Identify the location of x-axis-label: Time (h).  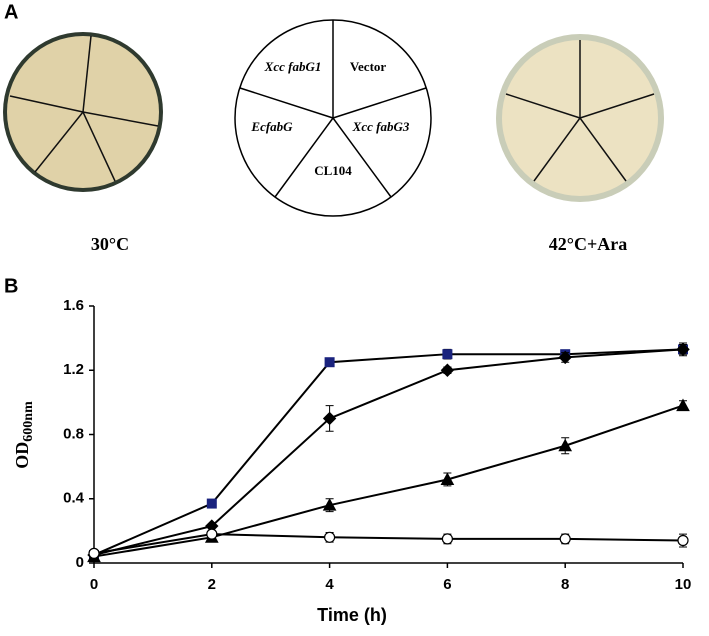
(352, 615).